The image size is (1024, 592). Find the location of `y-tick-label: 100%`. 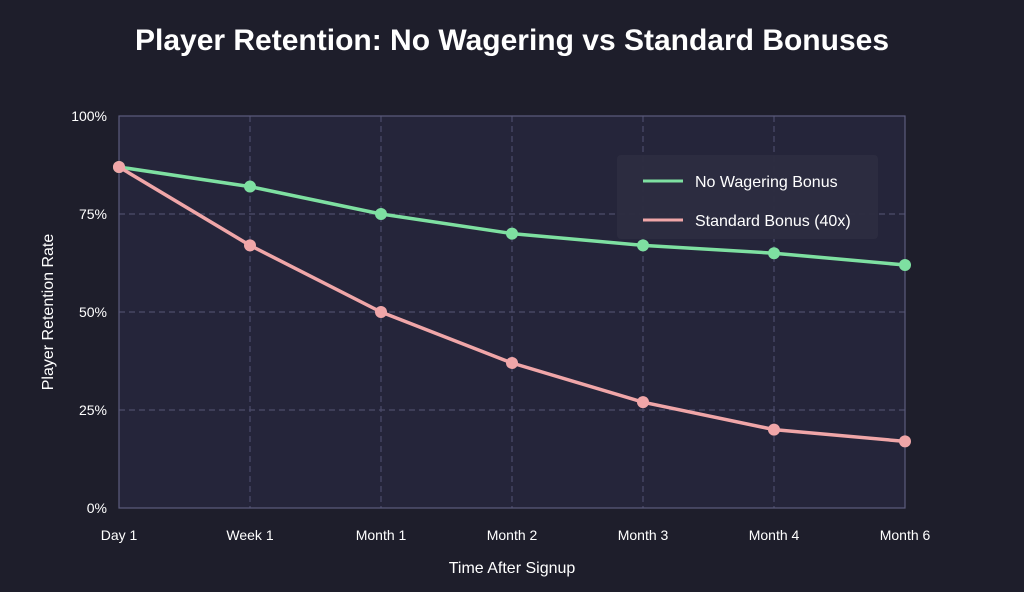

y-tick-label: 100% is located at coordinates (89, 116).